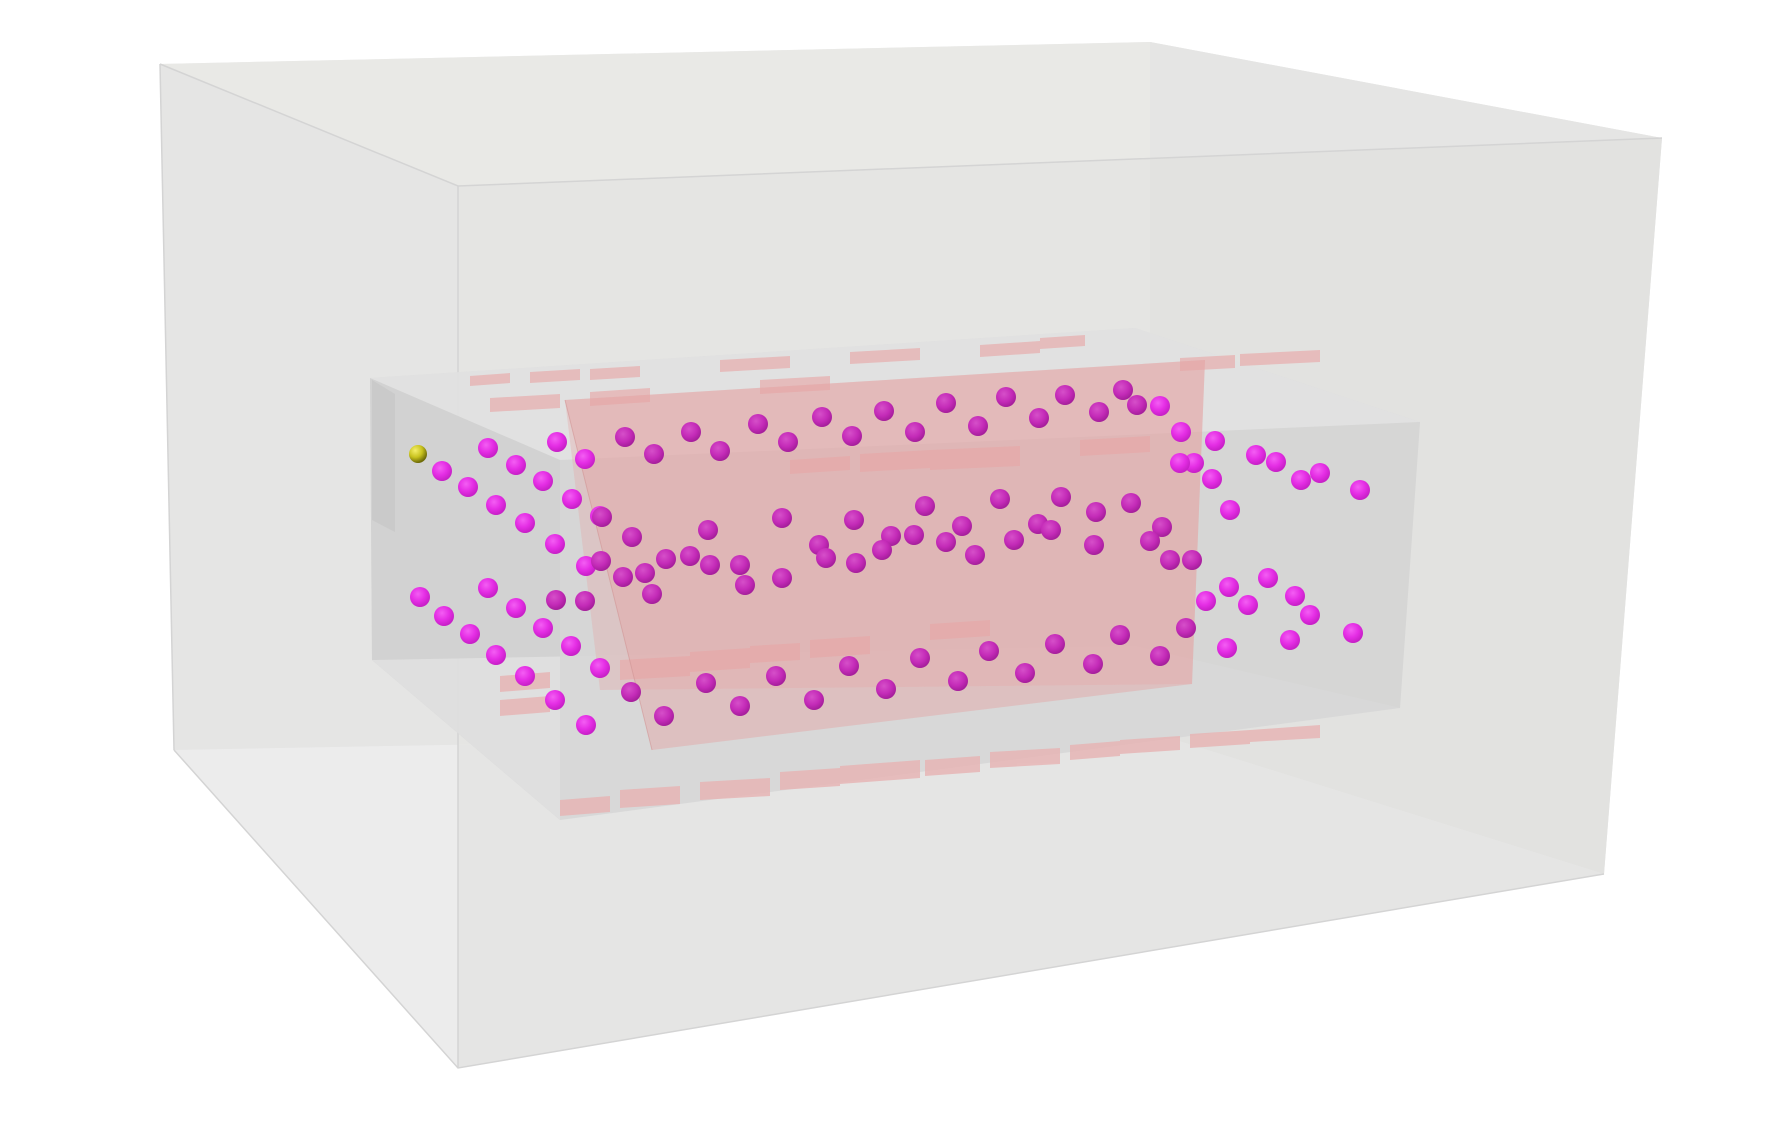 This screenshot has height=1138, width=1778. Describe the element at coordinates (418, 454) in the screenshot. I see `tracer-particle` at that location.